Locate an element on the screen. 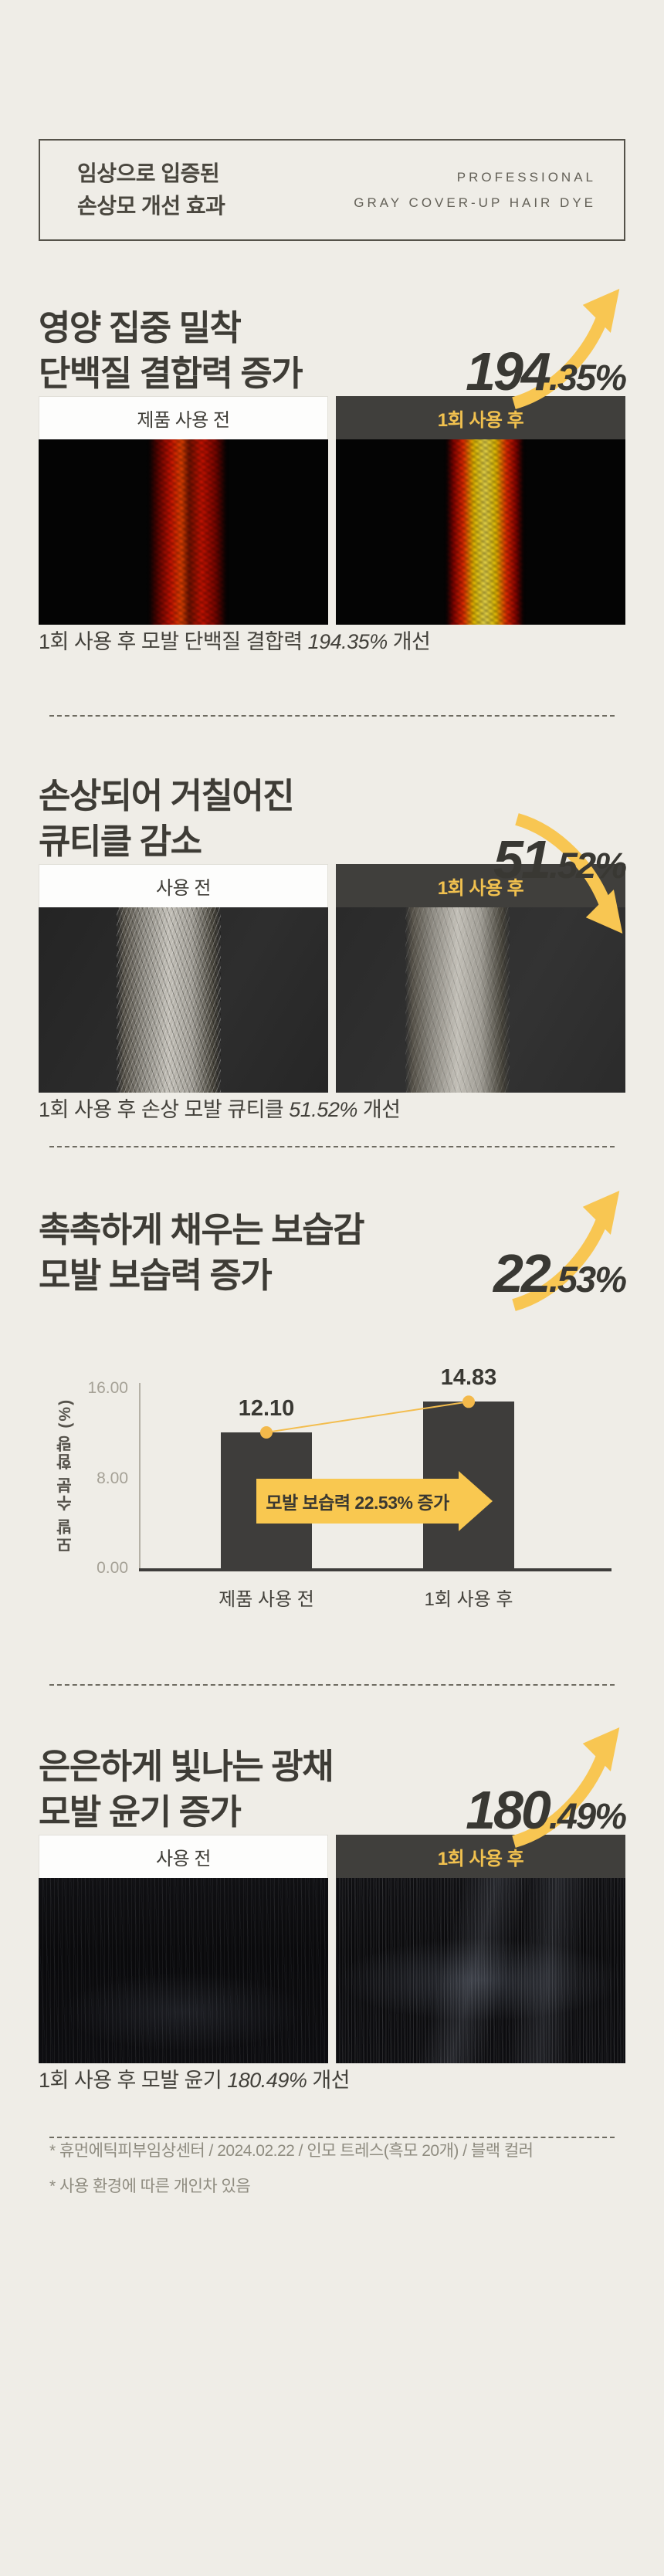 The height and width of the screenshot is (2576, 664). section-protein-caption: 1회 사용 후 모발 단백질 결합력 194.35% 개선 is located at coordinates (332, 640).